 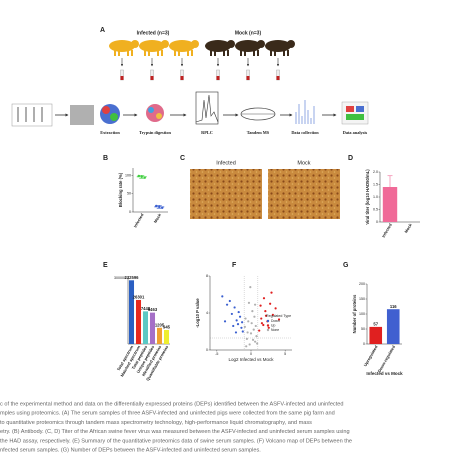 I want to click on group-label: Mock (n=3), so click(x=248, y=33).